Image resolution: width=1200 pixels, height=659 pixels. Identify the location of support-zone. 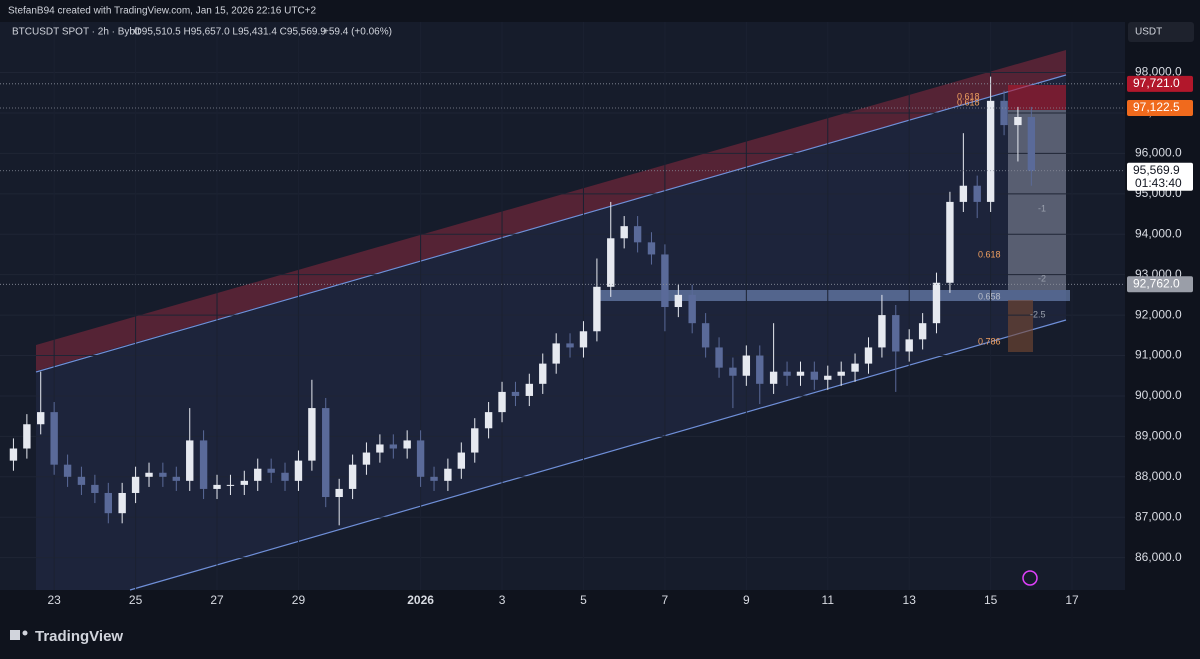
(835, 295).